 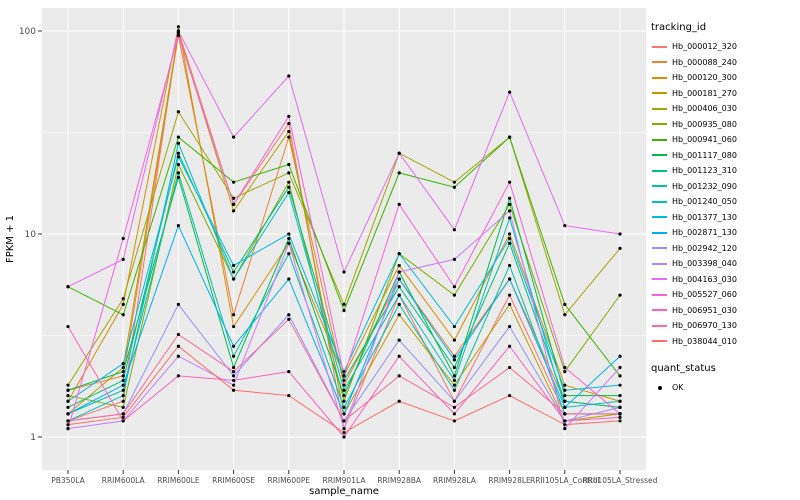 I want to click on legend-item: Hb_001117_080, so click(x=725, y=156).